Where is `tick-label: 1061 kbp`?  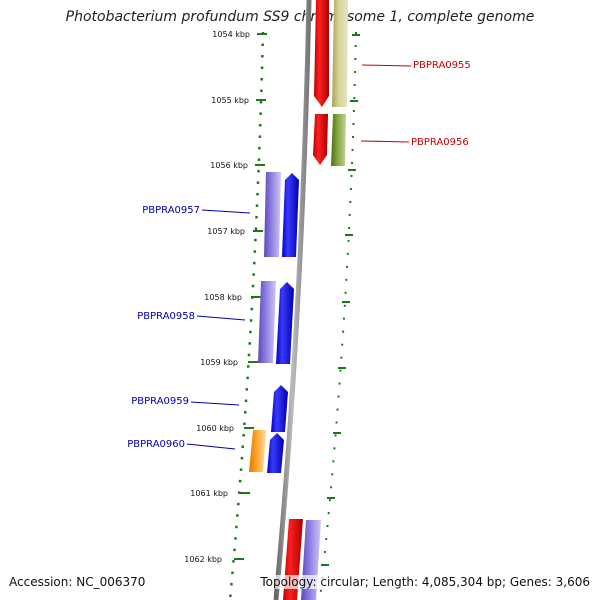
tick-label: 1061 kbp is located at coordinates (209, 493).